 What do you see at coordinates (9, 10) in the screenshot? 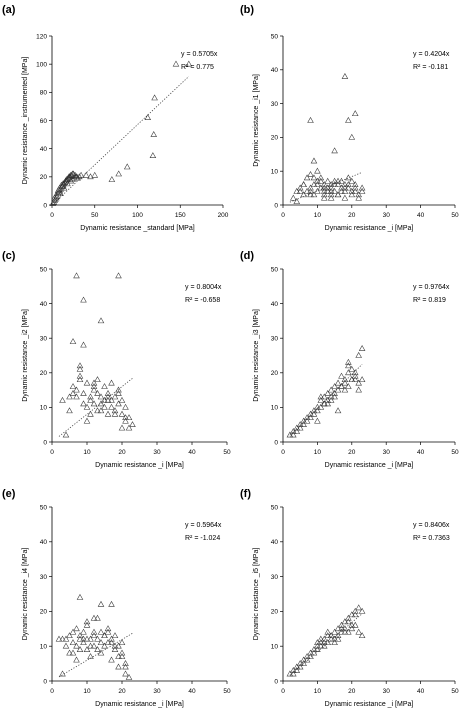
I see `panel-label: (a)` at bounding box center [9, 10].